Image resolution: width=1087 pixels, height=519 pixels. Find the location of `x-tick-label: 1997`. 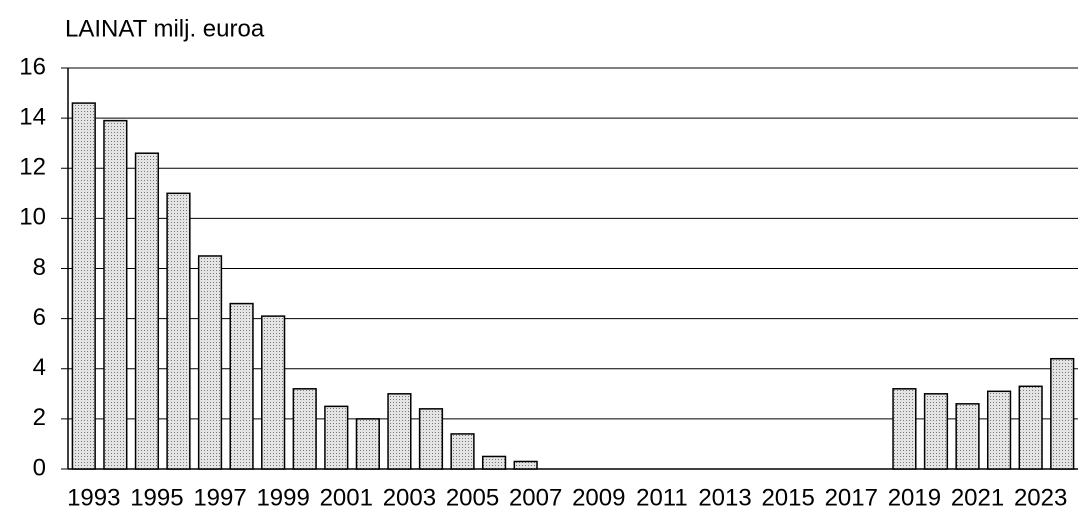

x-tick-label: 1997 is located at coordinates (219, 497).